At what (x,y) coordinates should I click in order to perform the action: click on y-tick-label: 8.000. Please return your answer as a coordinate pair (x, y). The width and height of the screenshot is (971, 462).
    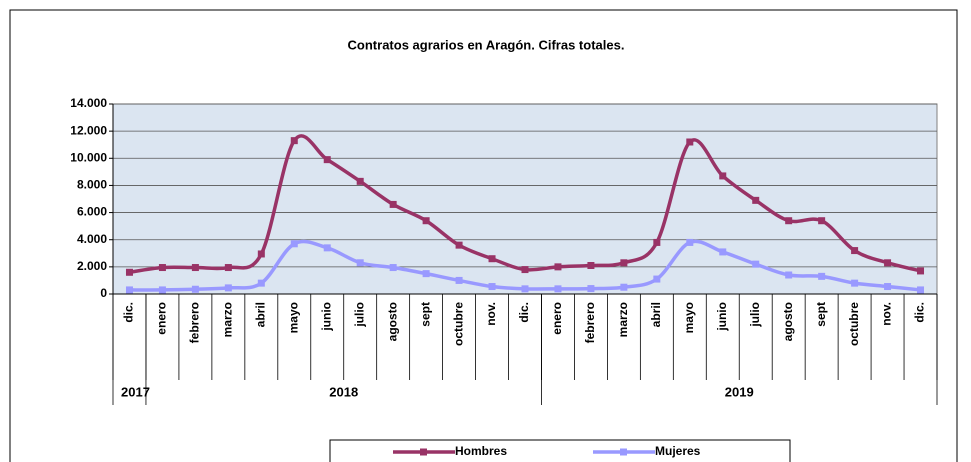
    Looking at the image, I should click on (92, 185).